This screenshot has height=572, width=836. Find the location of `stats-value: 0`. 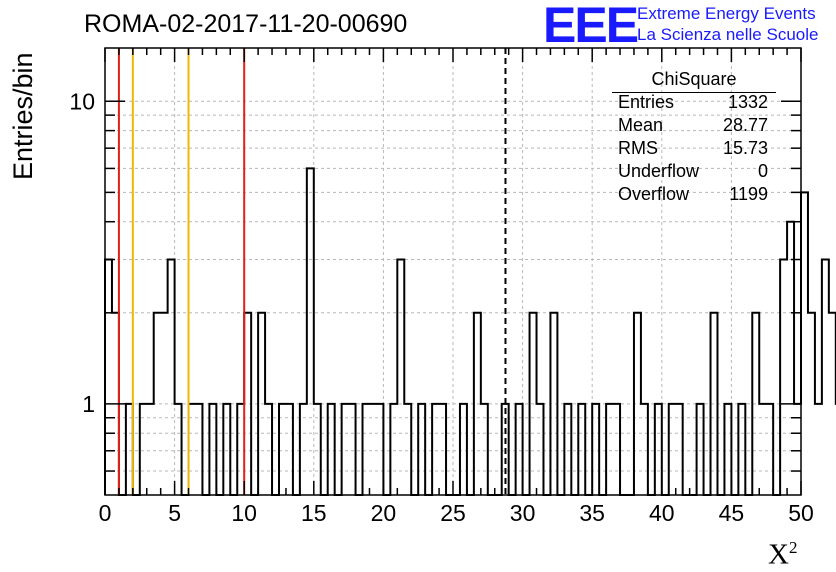

stats-value: 0 is located at coordinates (762, 171).